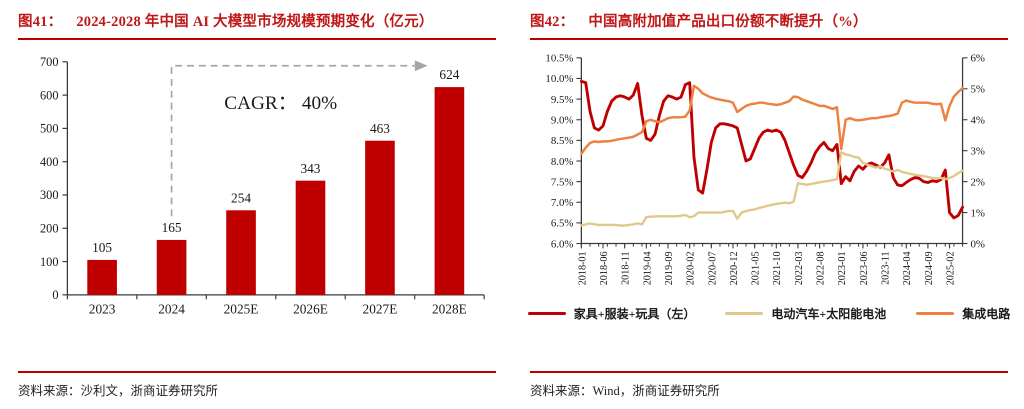 The height and width of the screenshot is (409, 1024). What do you see at coordinates (562, 100) in the screenshot?
I see `left-y-tick-label: 9.5%` at bounding box center [562, 100].